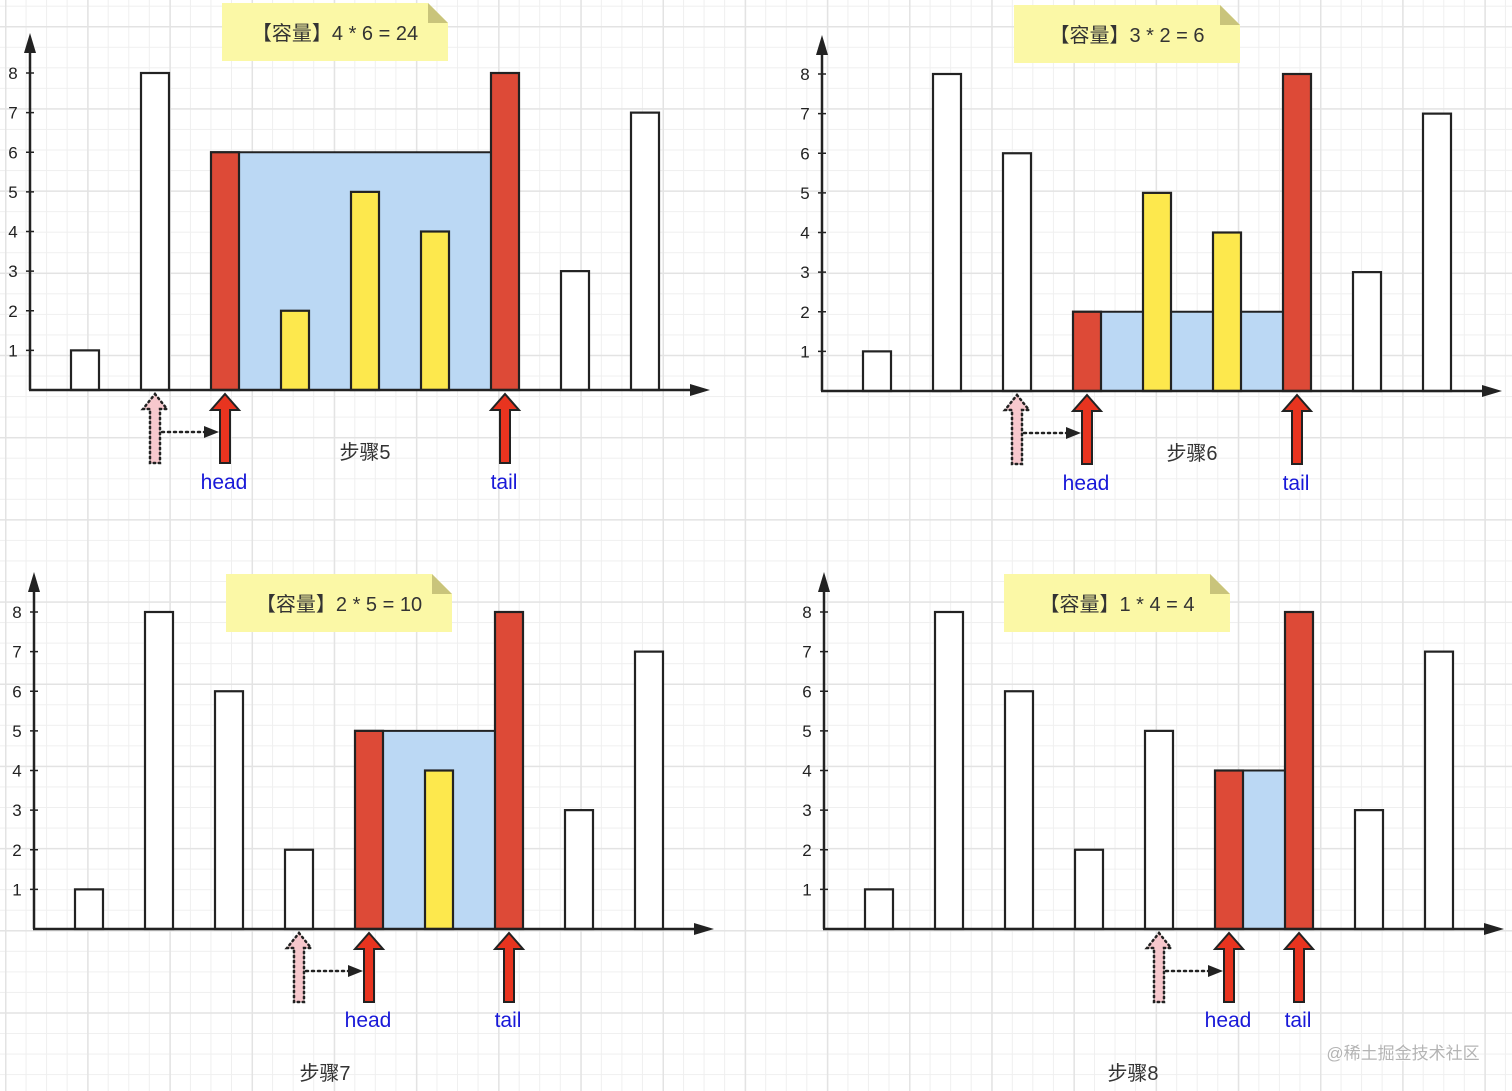  Describe the element at coordinates (1178, 351) in the screenshot. I see `water-area` at that location.